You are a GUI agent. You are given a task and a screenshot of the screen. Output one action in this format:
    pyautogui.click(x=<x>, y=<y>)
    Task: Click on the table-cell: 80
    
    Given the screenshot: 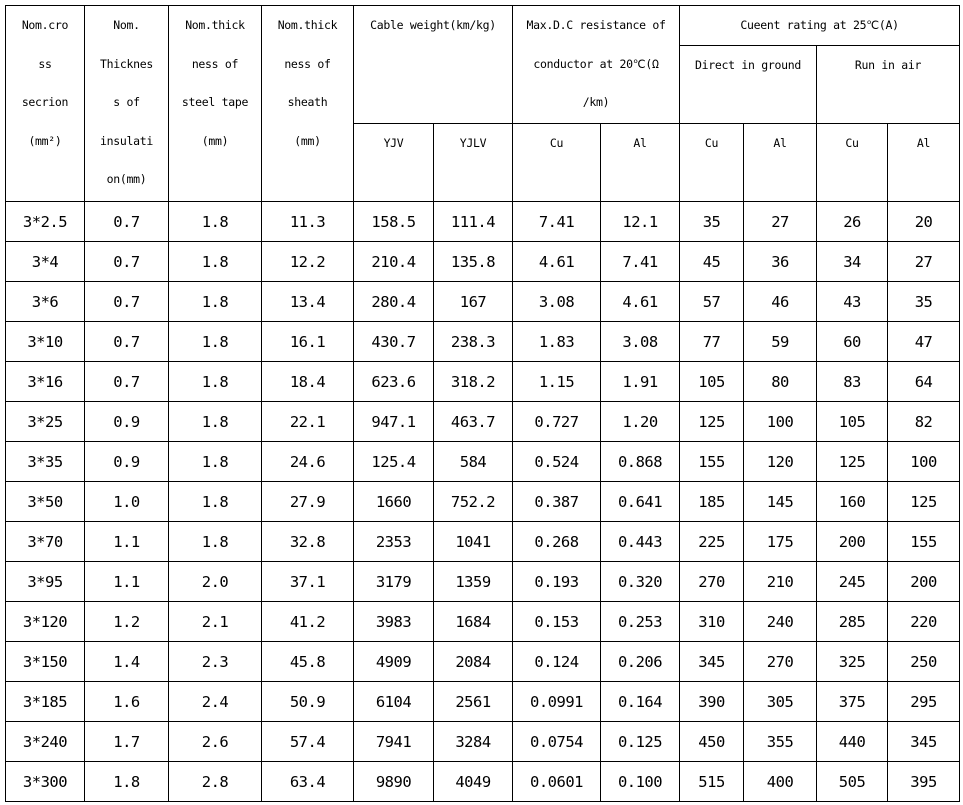 What is the action you would take?
    pyautogui.click(x=780, y=381)
    